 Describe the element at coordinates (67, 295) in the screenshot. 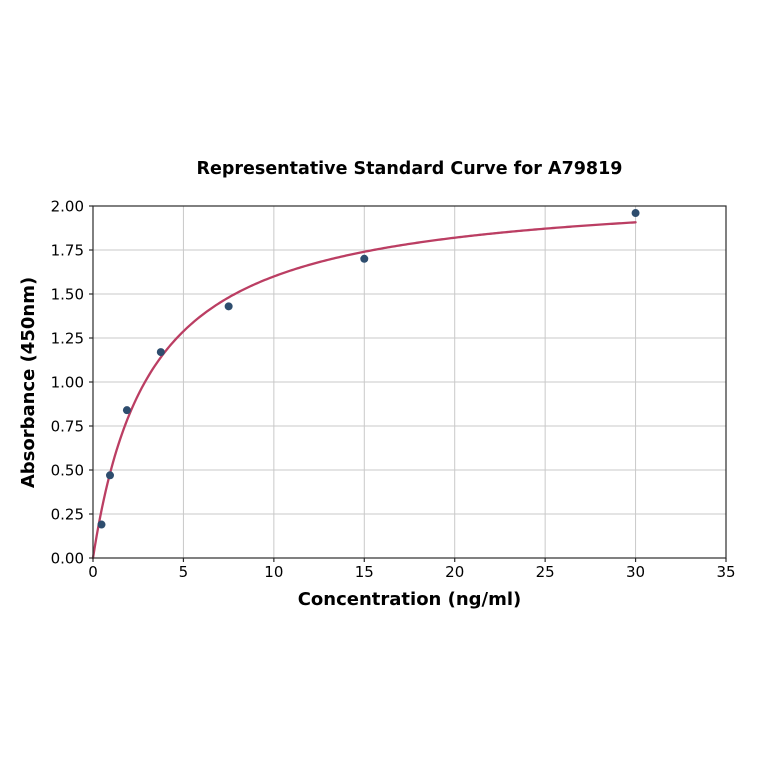

I see `y-tick-label: 1.50` at that location.